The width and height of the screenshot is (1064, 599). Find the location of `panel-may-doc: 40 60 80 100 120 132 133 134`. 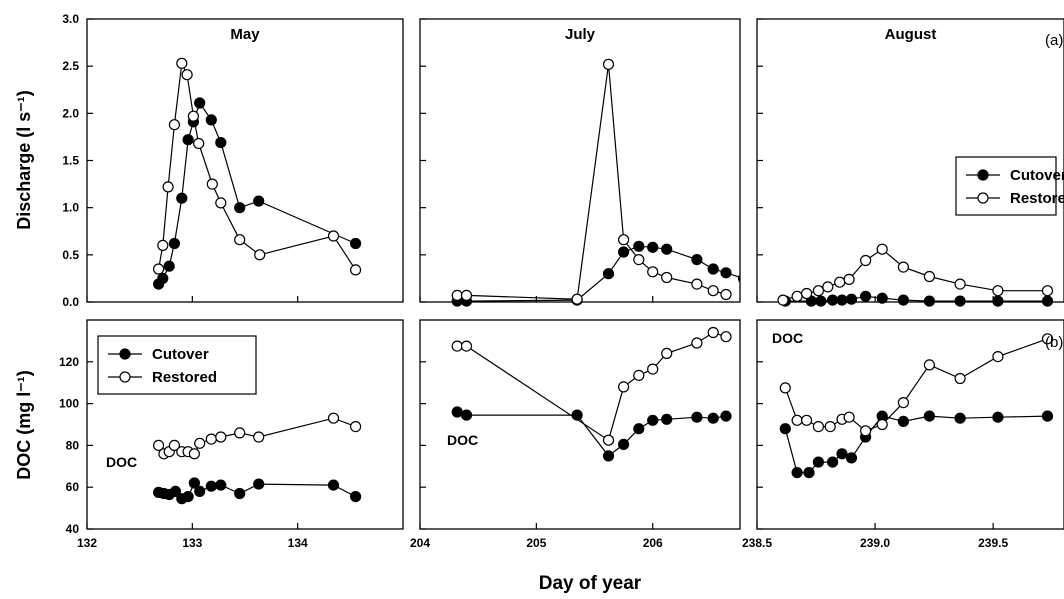

panel-may-doc: 40 60 80 100 120 132 133 134 is located at coordinates (231, 434).